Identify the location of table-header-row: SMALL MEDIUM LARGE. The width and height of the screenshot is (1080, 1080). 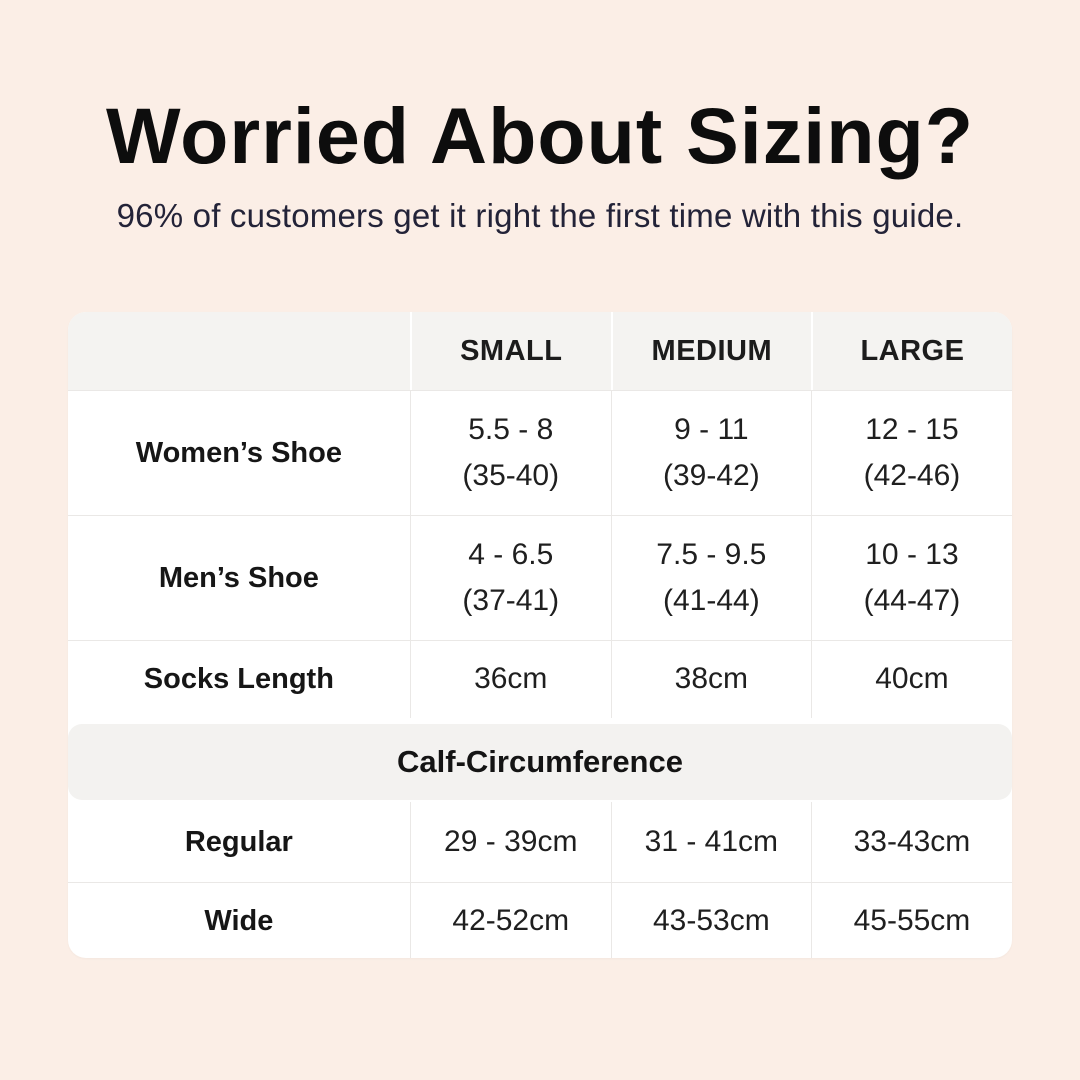
(540, 351).